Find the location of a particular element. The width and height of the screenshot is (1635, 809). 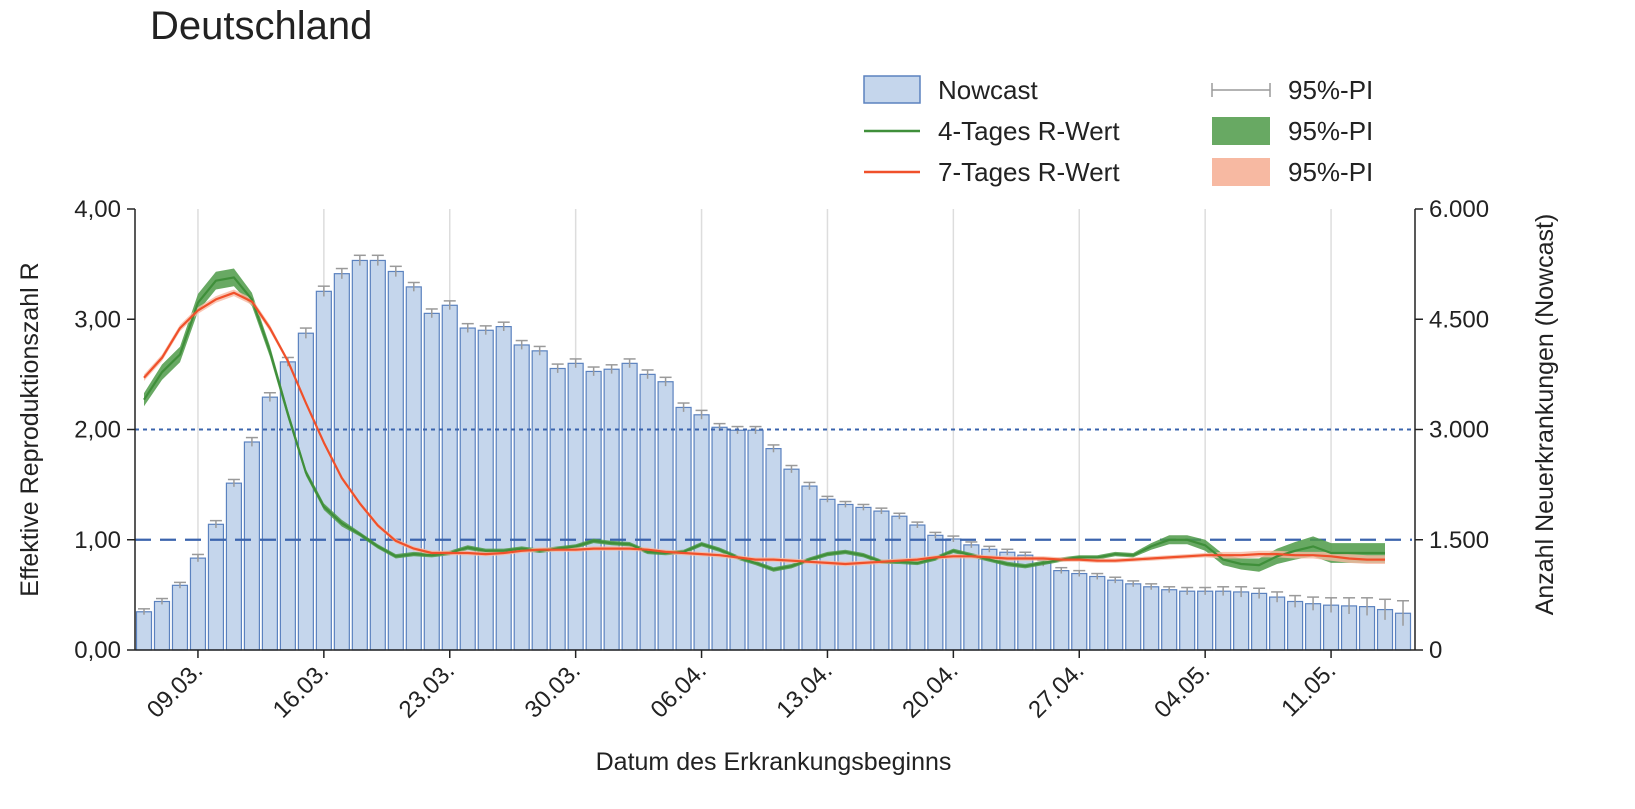

x-tick-label: 13.04. is located at coordinates (804, 690).